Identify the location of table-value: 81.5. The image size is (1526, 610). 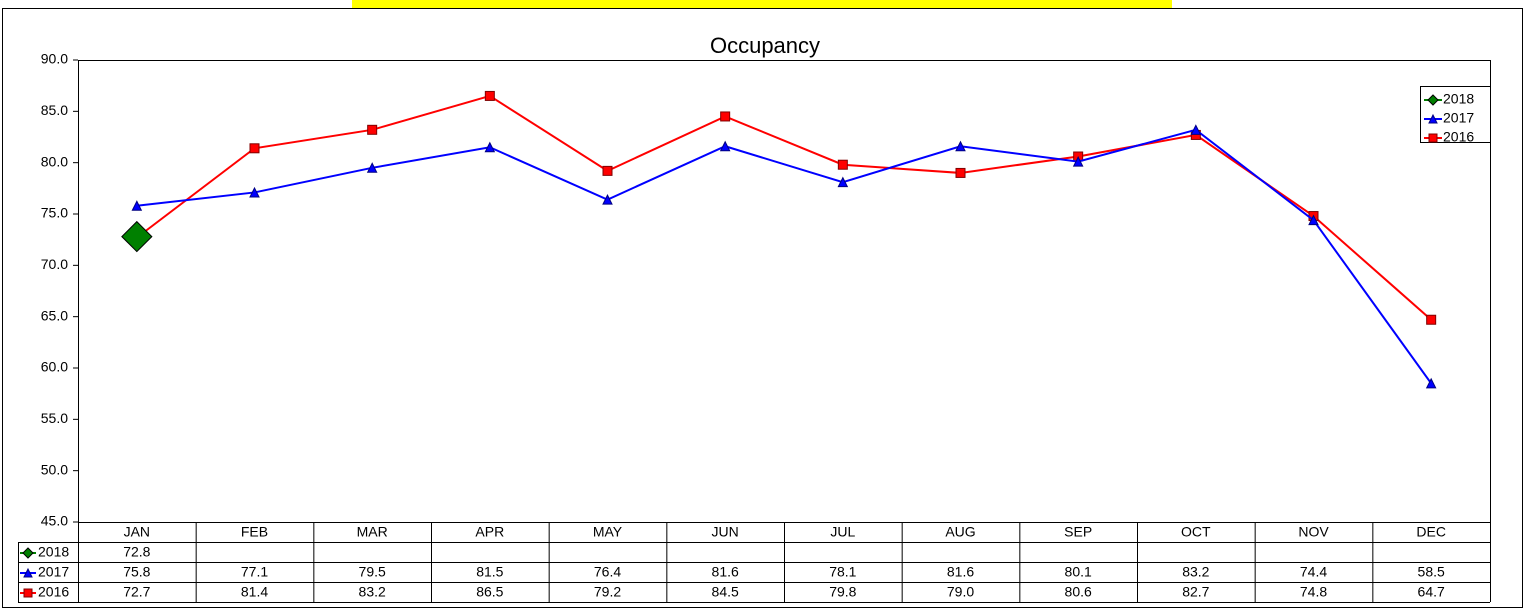
(489, 572).